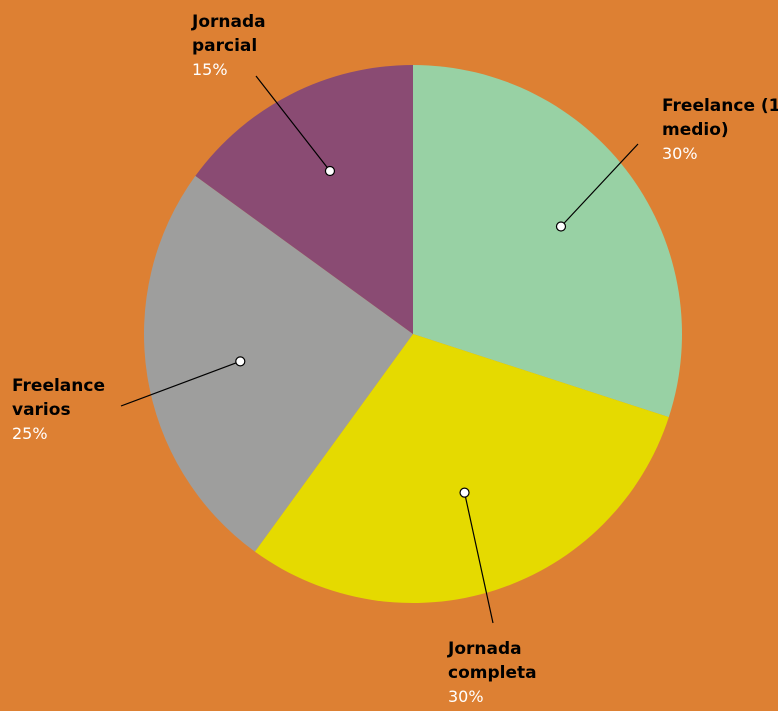 The image size is (778, 711). I want to click on data-label-freelance-1-medio: Freelance (1 medio) 30%, so click(720, 129).